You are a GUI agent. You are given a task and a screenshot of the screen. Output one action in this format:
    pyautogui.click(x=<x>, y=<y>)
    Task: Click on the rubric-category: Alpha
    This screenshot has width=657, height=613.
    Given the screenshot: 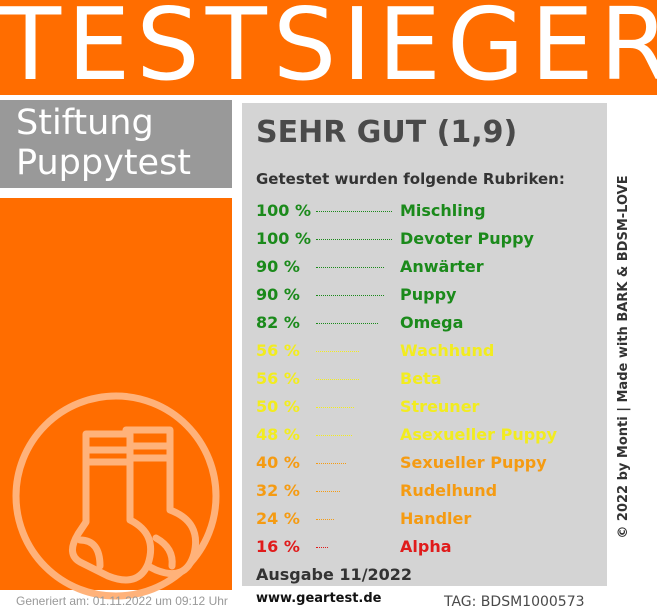 What is the action you would take?
    pyautogui.click(x=426, y=546)
    